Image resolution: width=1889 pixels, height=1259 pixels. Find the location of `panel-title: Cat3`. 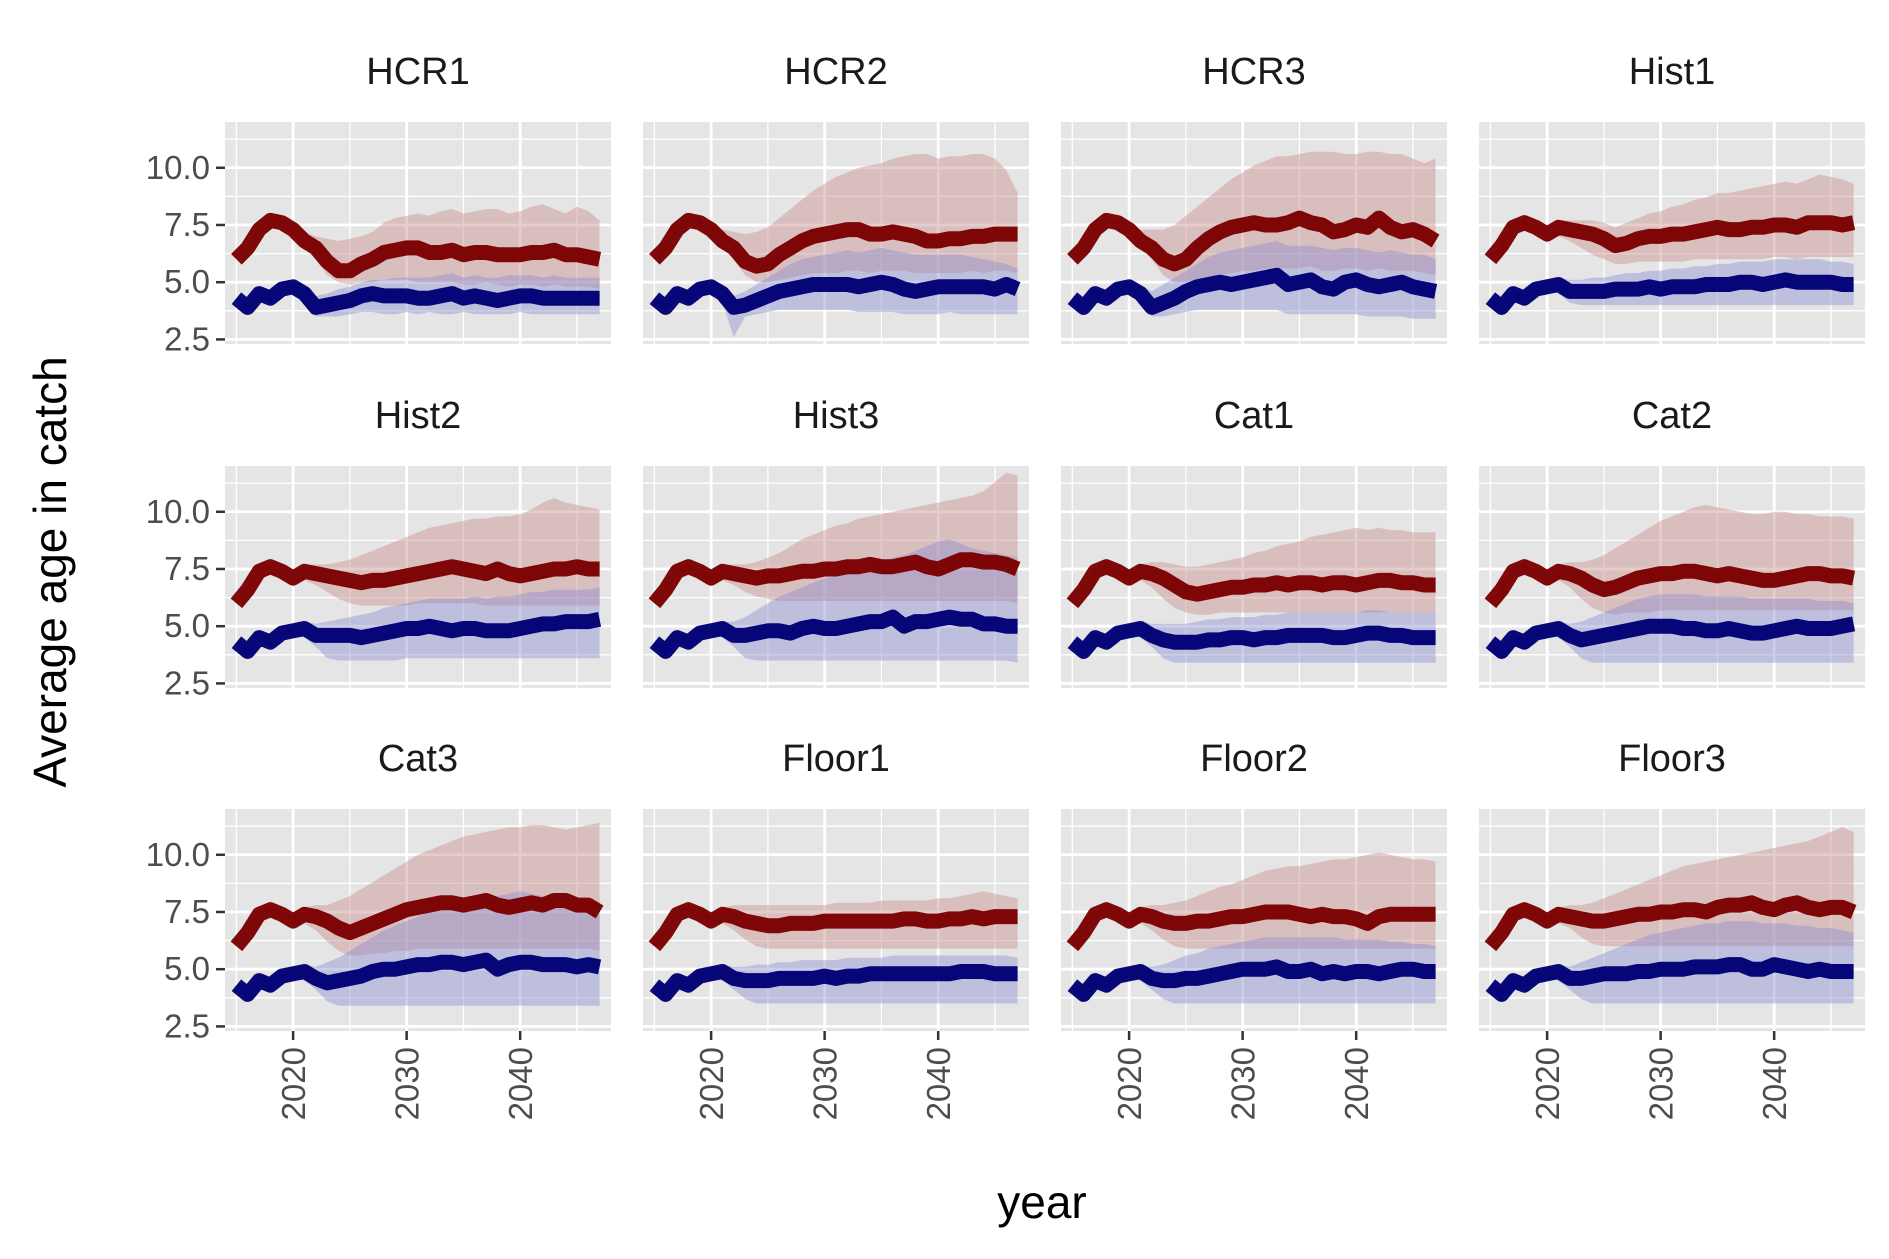

panel-title: Cat3 is located at coordinates (418, 759).